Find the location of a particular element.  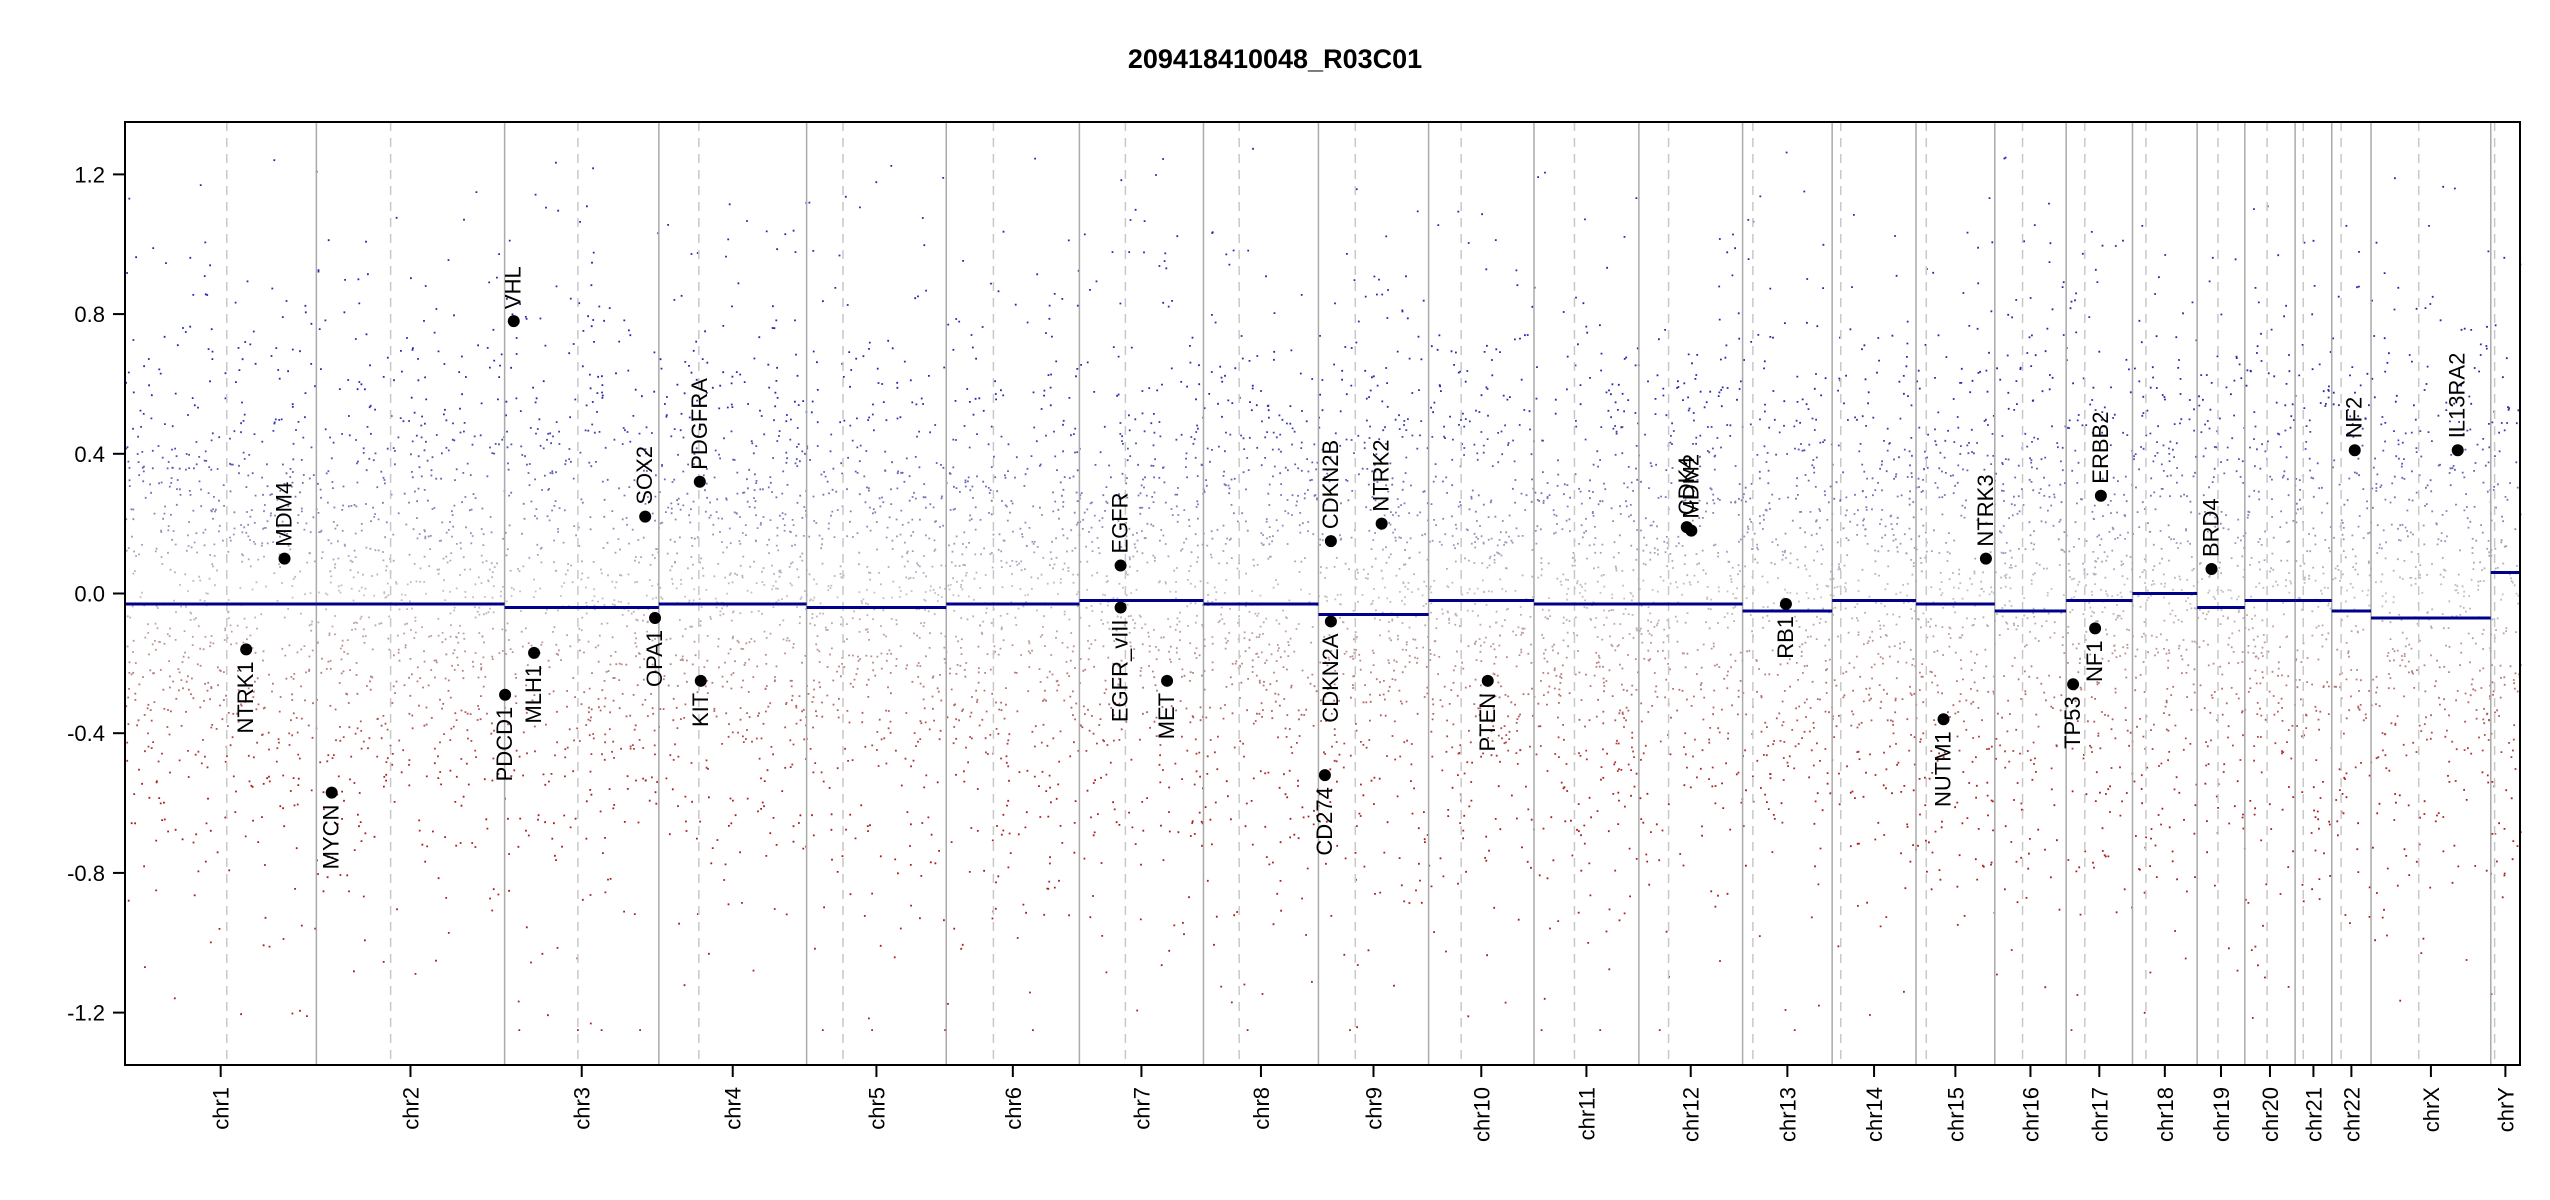

gene-label: NTRK2 is located at coordinates (1381, 476).